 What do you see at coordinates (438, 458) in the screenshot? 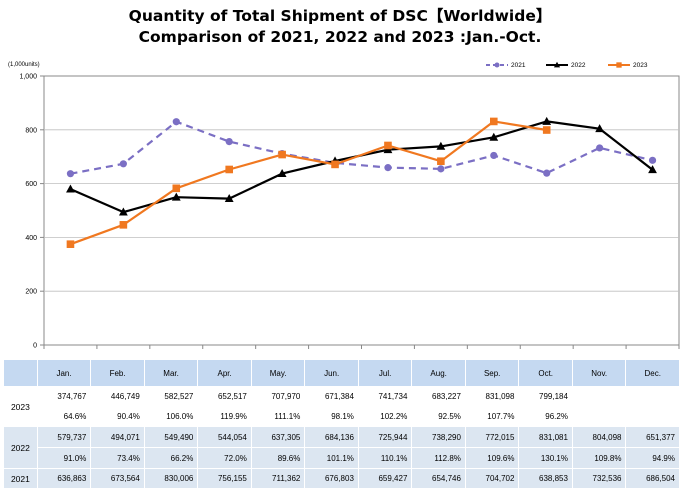
I see `yoy-cell: 112.8%` at bounding box center [438, 458].